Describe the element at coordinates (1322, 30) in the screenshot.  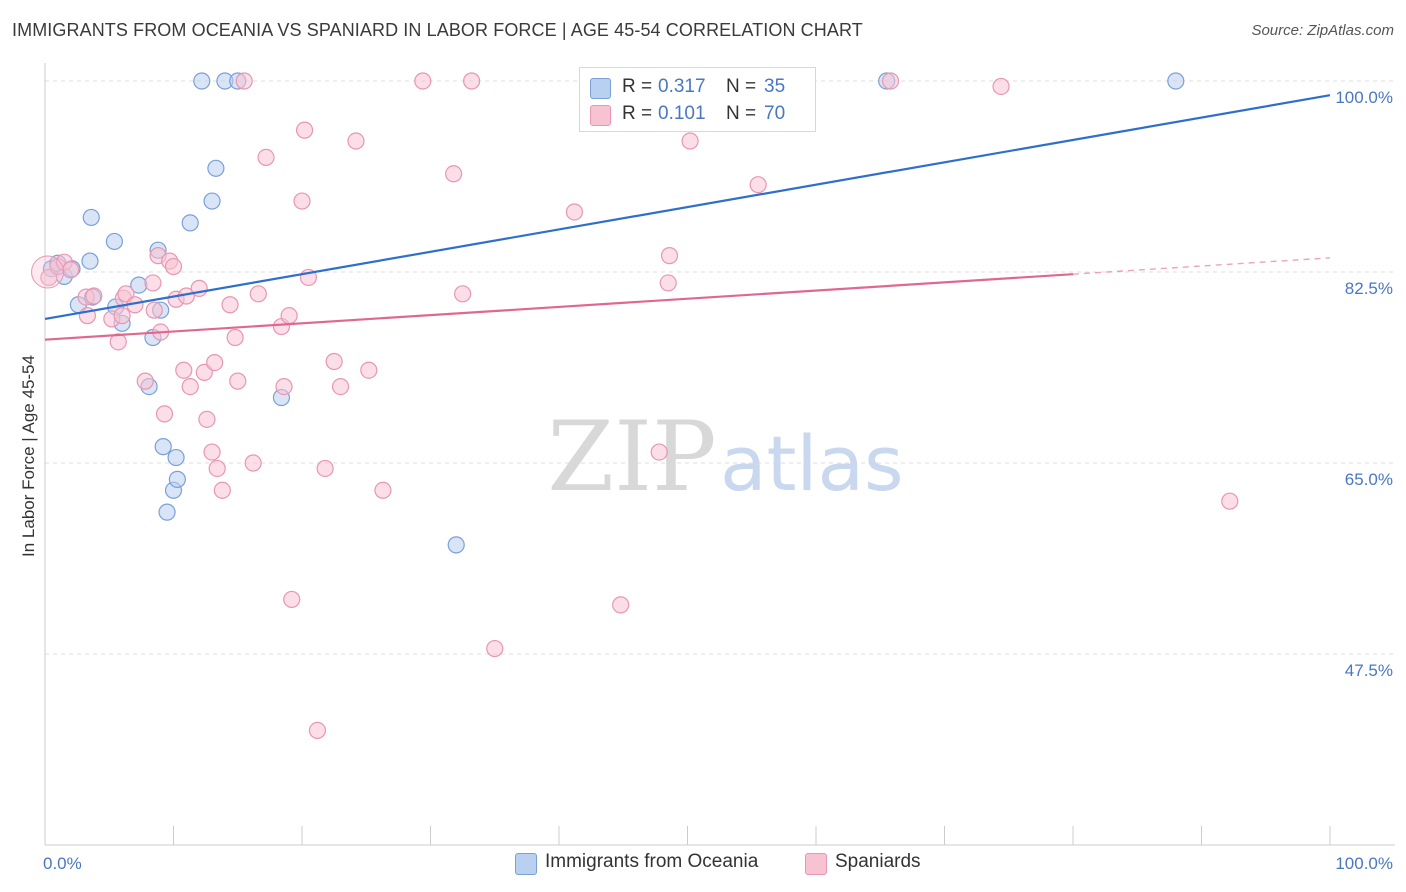
I see `source-label: Source: ZipAtlas.com` at that location.